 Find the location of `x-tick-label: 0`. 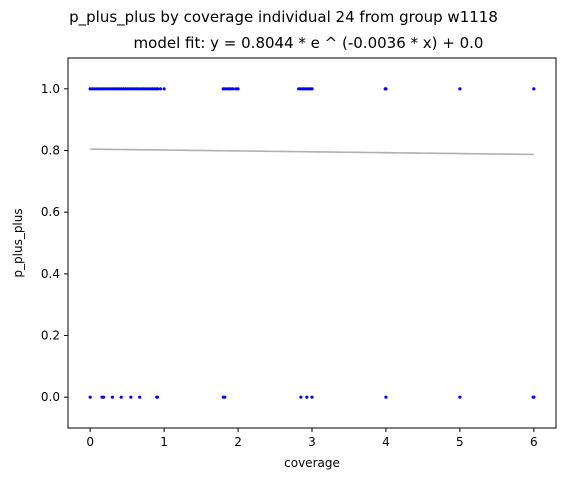

x-tick-label: 0 is located at coordinates (90, 442).